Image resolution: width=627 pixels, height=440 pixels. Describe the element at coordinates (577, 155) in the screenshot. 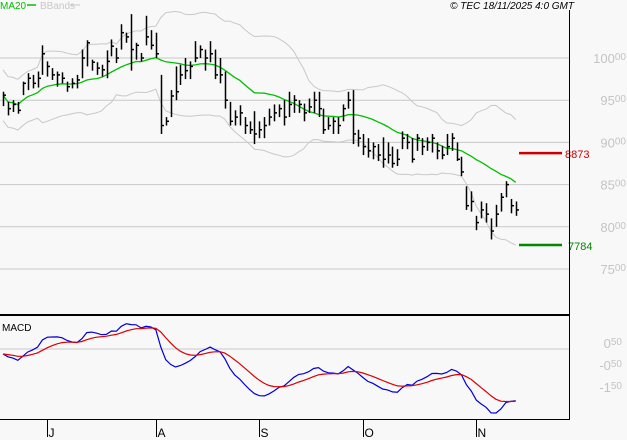

I see `level-label: 8873` at that location.